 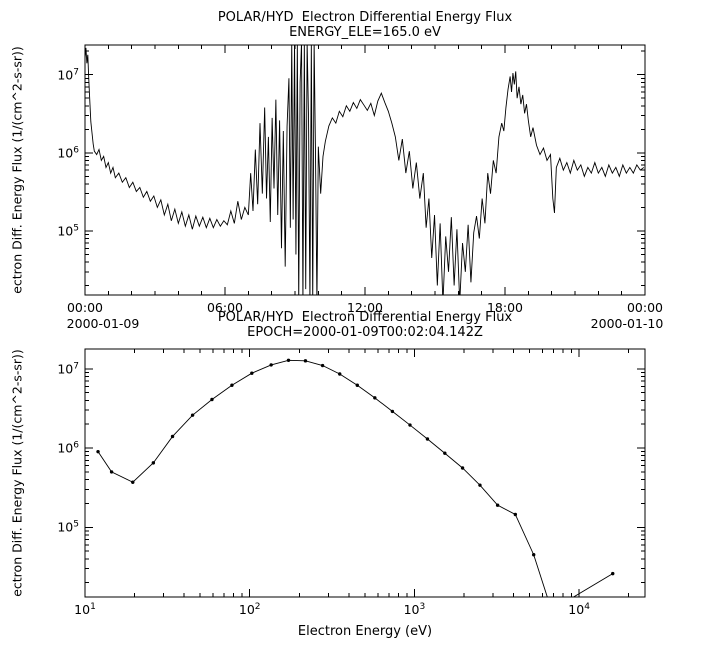 I want to click on bottom-chart-subtitle: EPOCH=2000-01-09T00:02:04.142Z, so click(x=365, y=332).